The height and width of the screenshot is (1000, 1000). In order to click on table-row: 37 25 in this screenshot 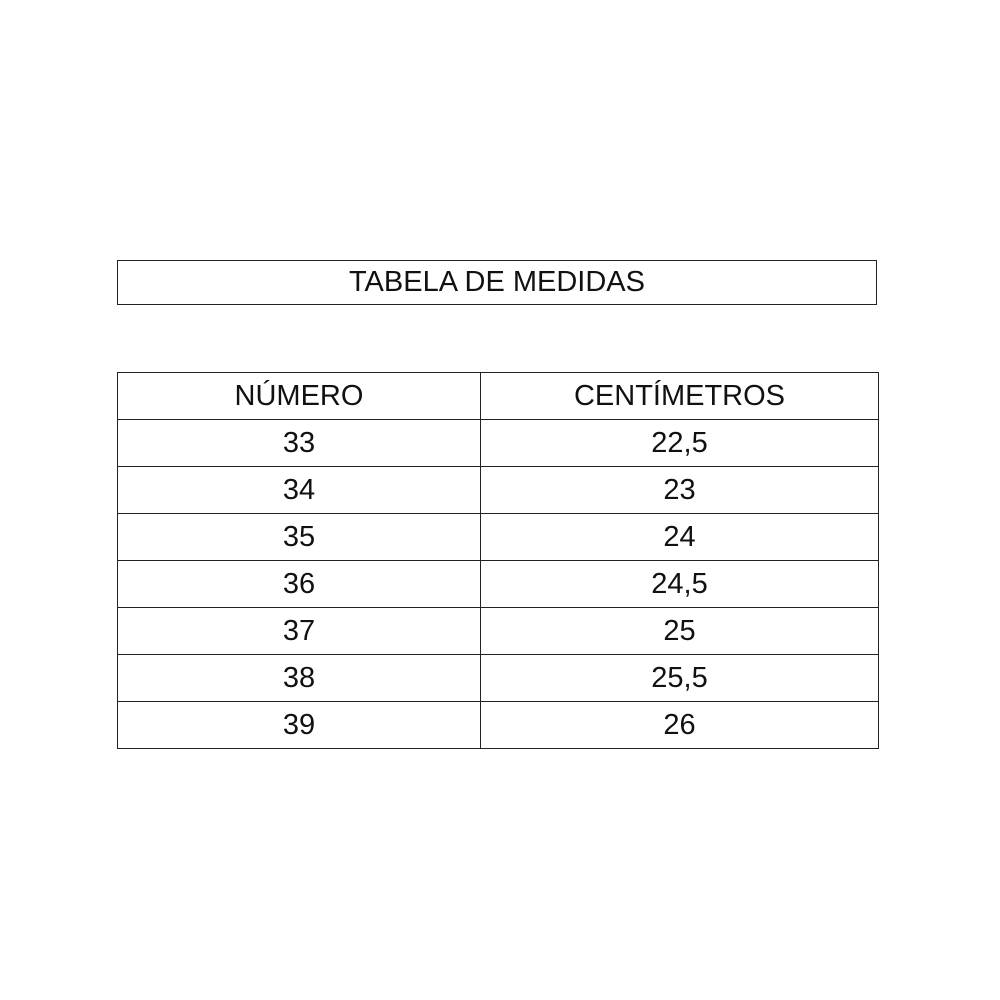, I will do `click(498, 631)`.